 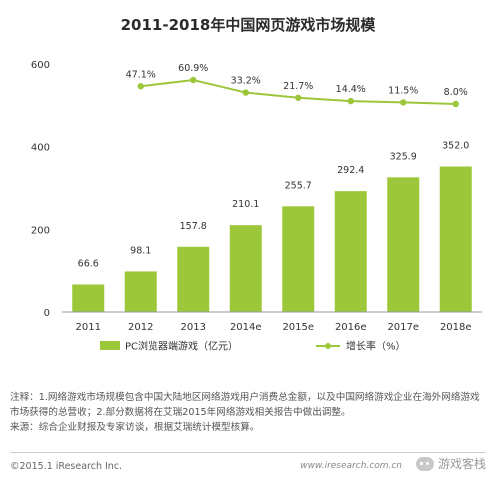 I want to click on y-tick-label: 200, so click(x=40, y=230).